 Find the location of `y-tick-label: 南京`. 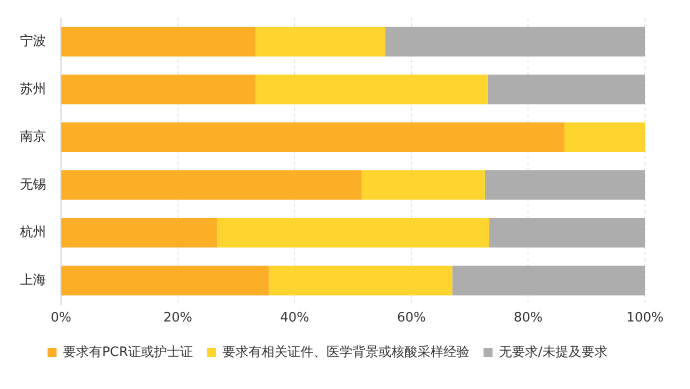

y-tick-label: 南京 is located at coordinates (33, 137).